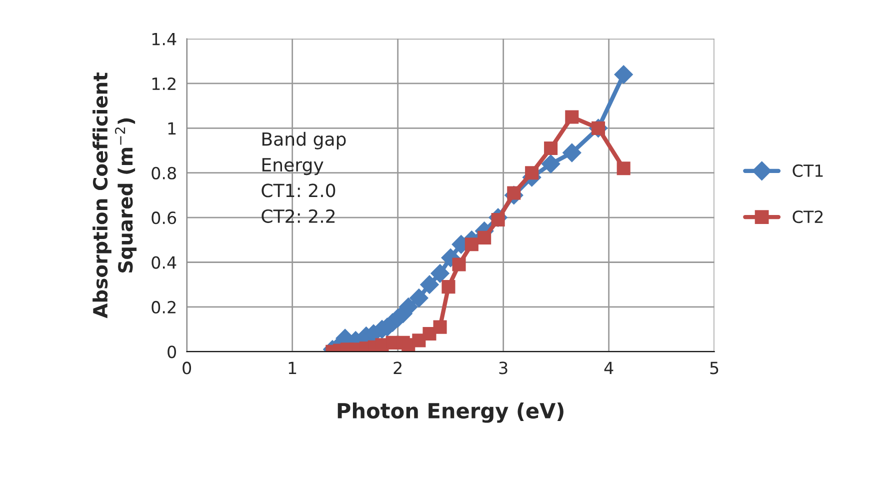 This screenshot has width=869, height=485. What do you see at coordinates (164, 307) in the screenshot?
I see `y-tick-label: 0.2` at bounding box center [164, 307].